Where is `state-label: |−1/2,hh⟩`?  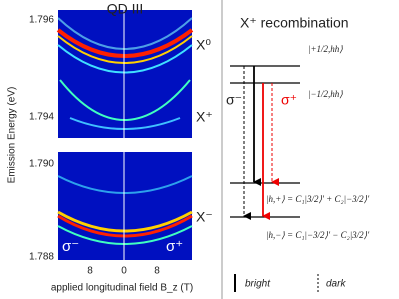 state-label: |−1/2,hh⟩ is located at coordinates (325, 94).